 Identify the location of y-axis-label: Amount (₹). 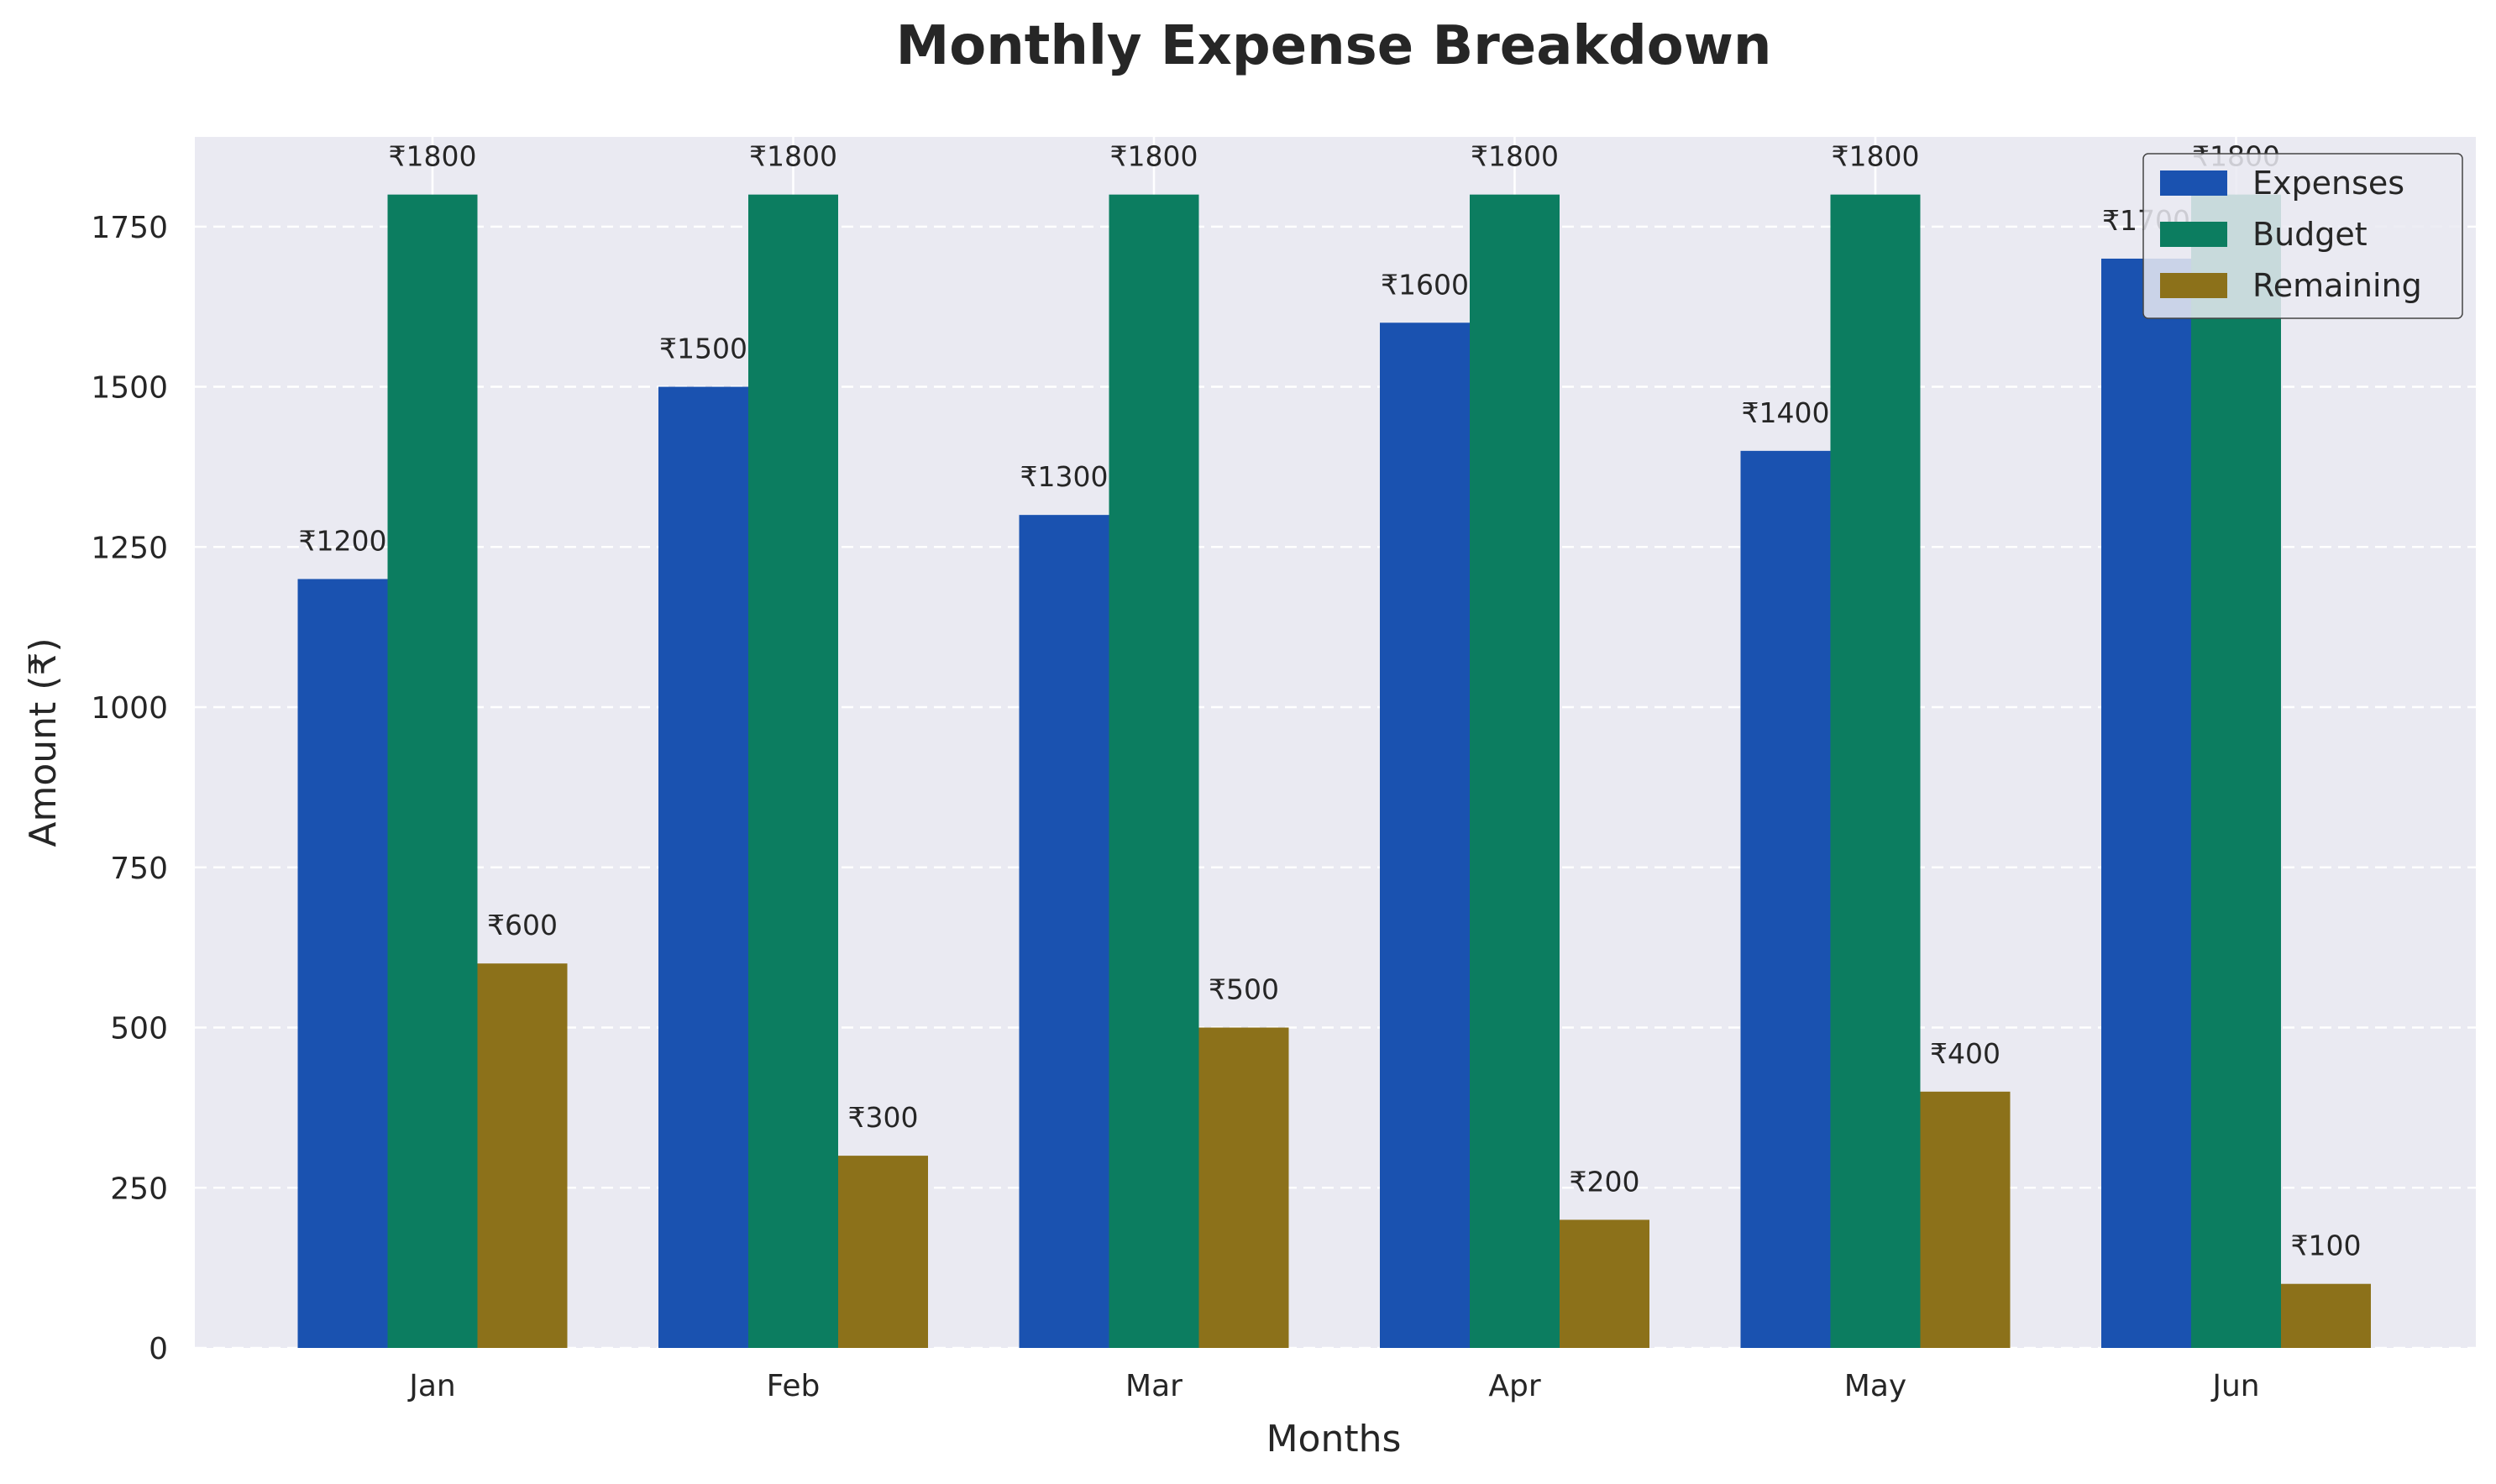
(43, 742).